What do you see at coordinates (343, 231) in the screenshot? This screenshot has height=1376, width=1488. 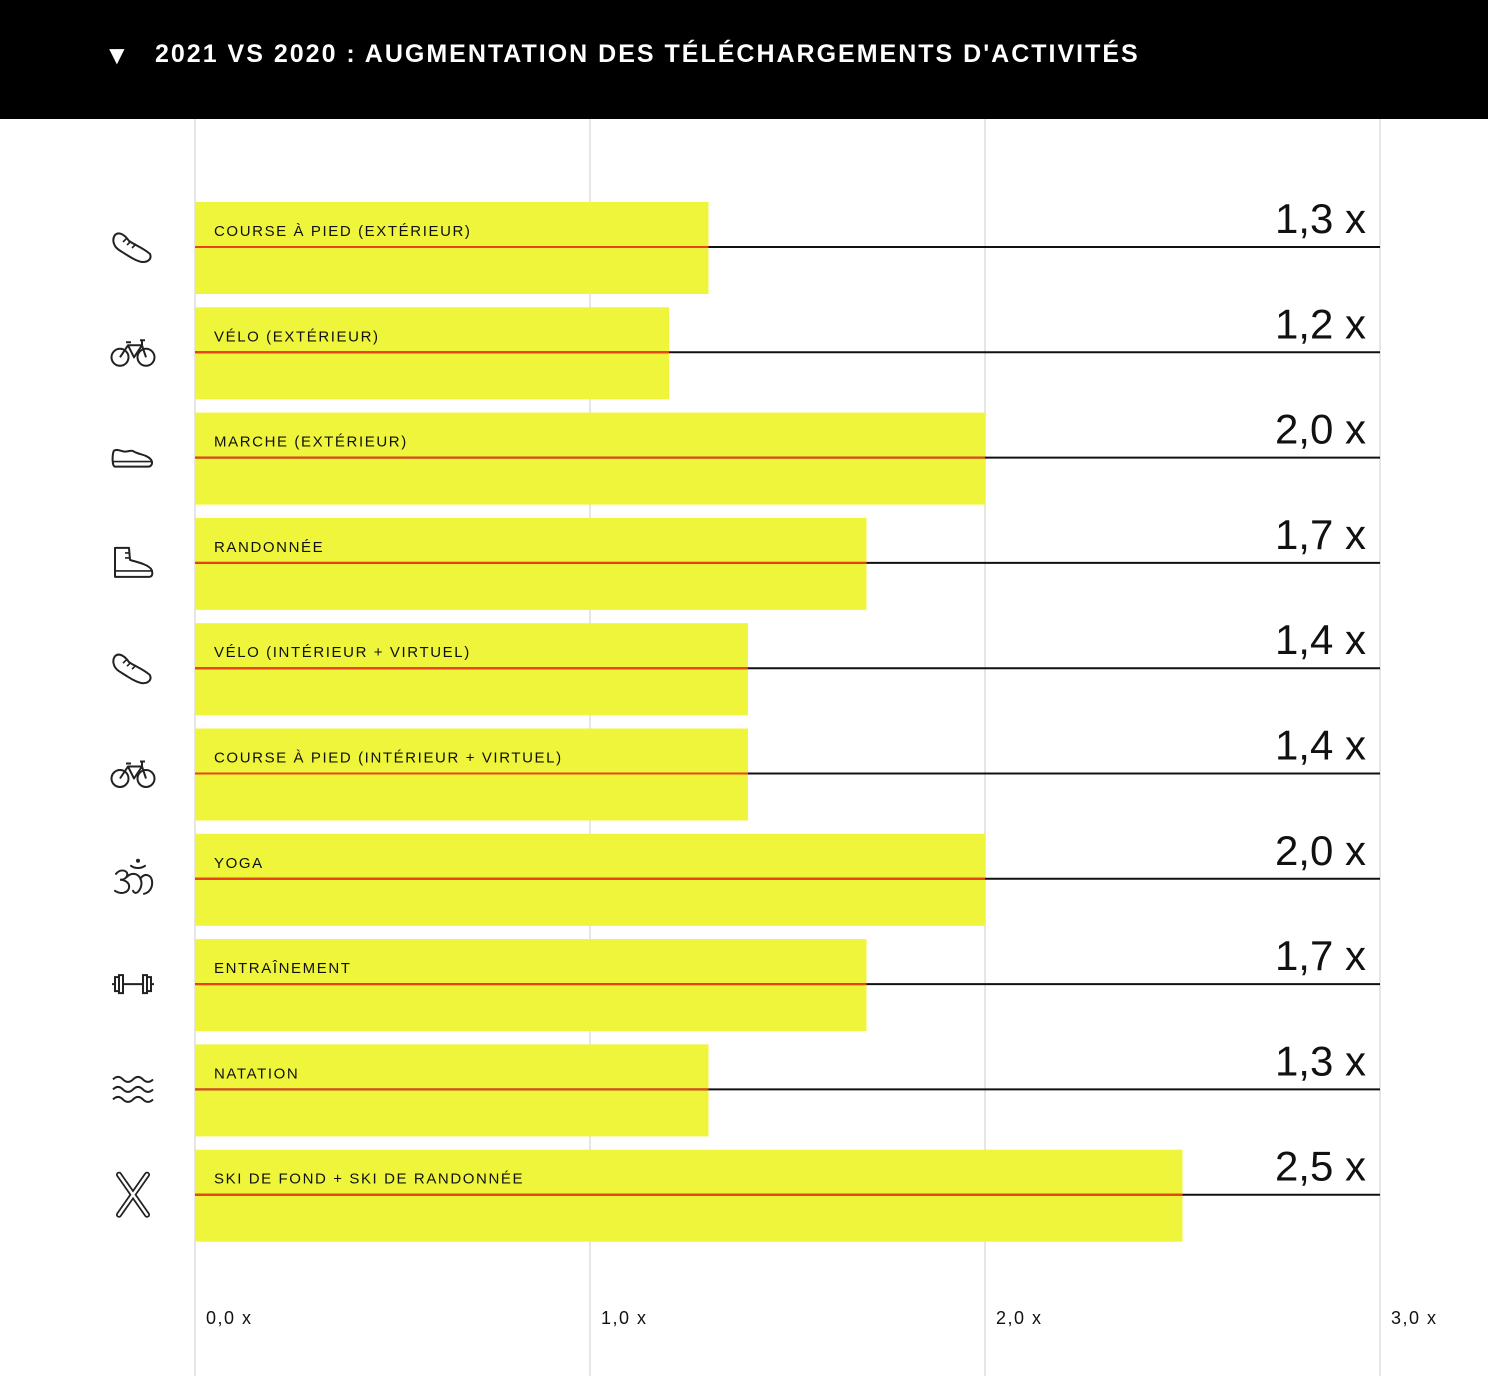 I see `bar-category-label: COURSE À PIED (EXTÉRIEUR)` at bounding box center [343, 231].